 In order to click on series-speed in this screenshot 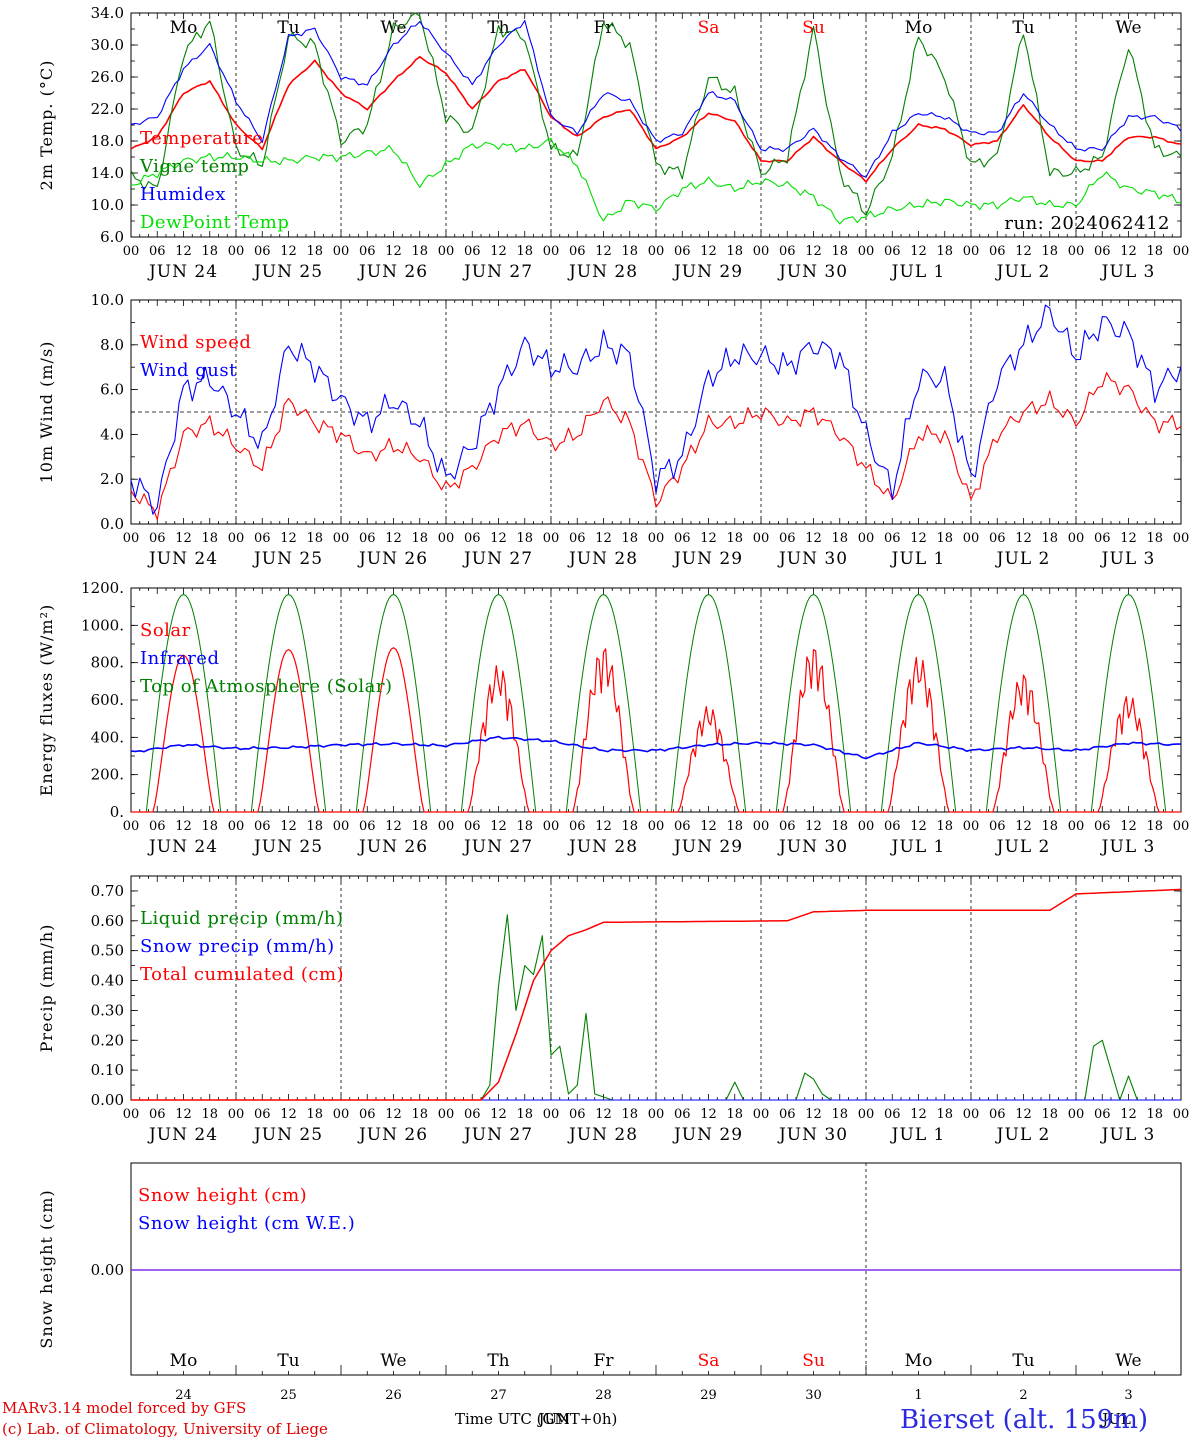, I will do `click(656, 446)`.